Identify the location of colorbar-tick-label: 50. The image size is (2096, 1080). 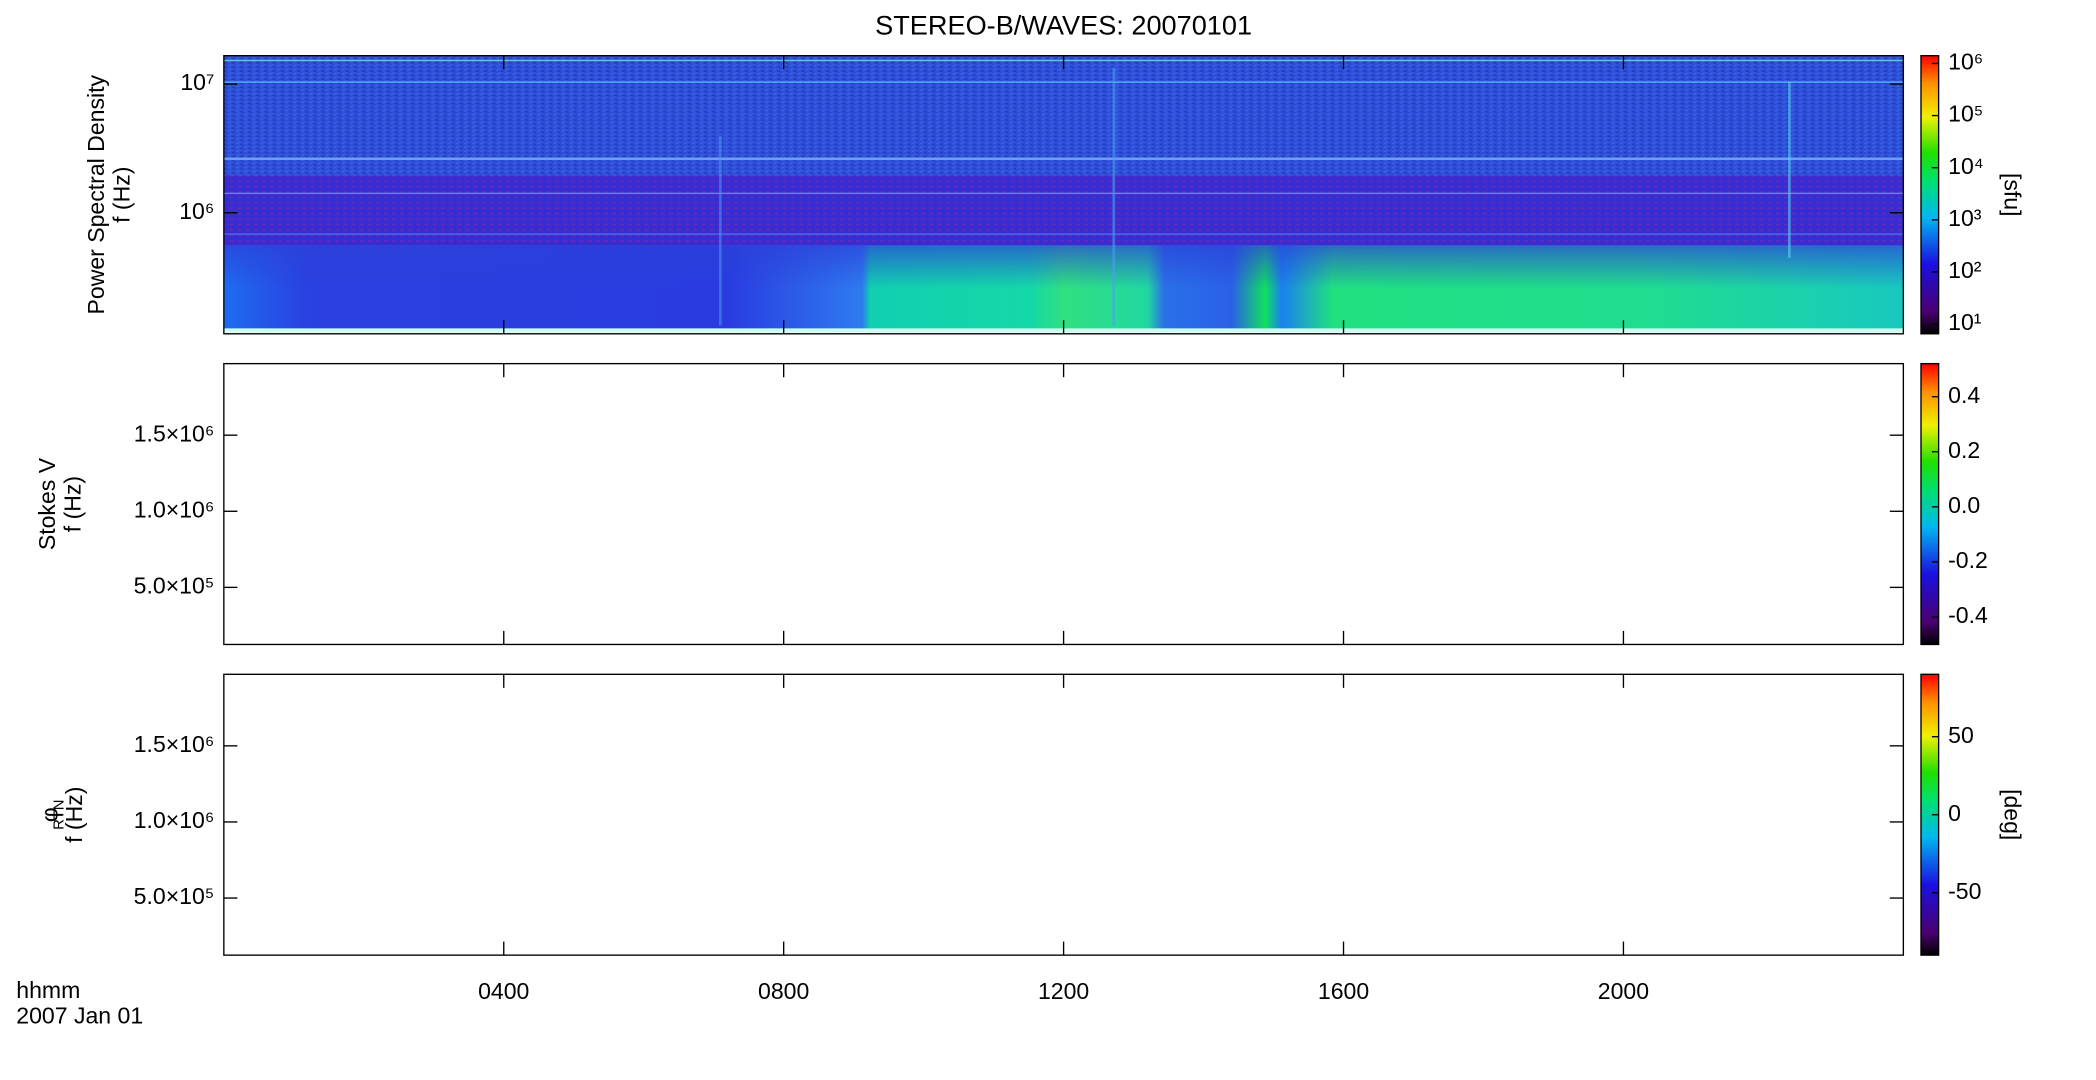
(1961, 735).